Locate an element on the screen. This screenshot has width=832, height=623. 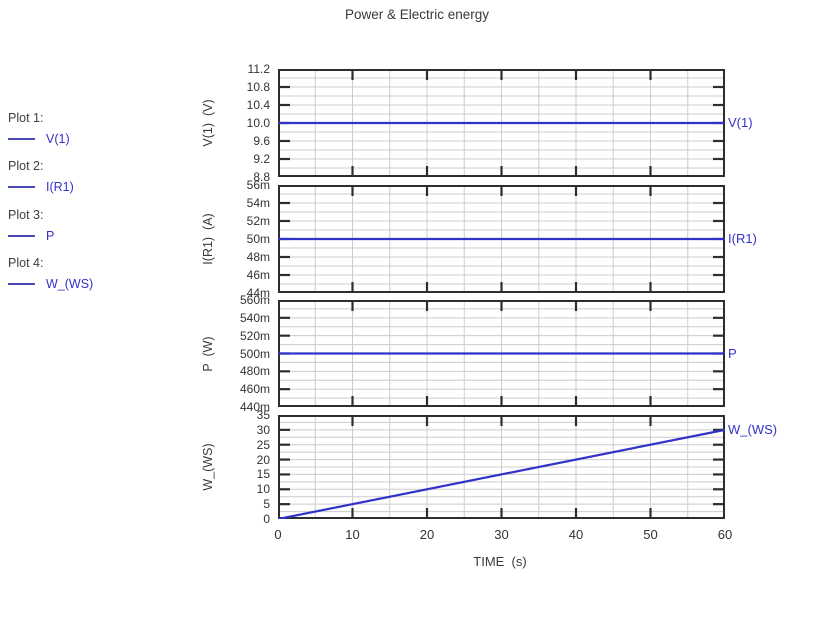
plot1-curve-label: V(1) is located at coordinates (740, 122).